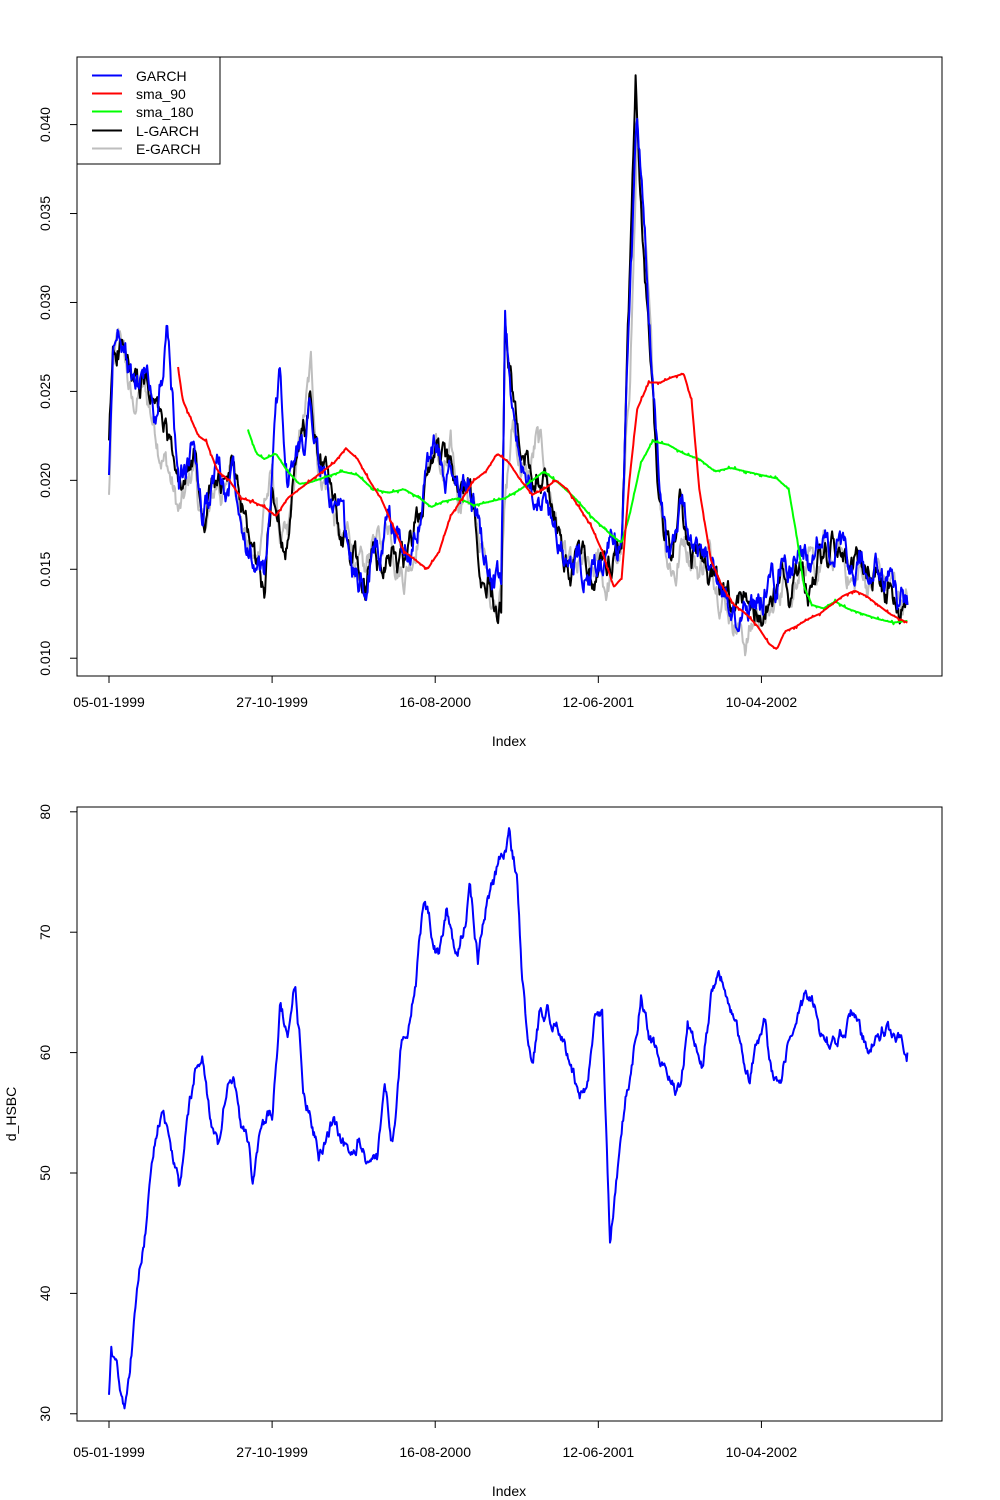 The image size is (1000, 1500). I want to click on y-tick-label: 0.035, so click(45, 213).